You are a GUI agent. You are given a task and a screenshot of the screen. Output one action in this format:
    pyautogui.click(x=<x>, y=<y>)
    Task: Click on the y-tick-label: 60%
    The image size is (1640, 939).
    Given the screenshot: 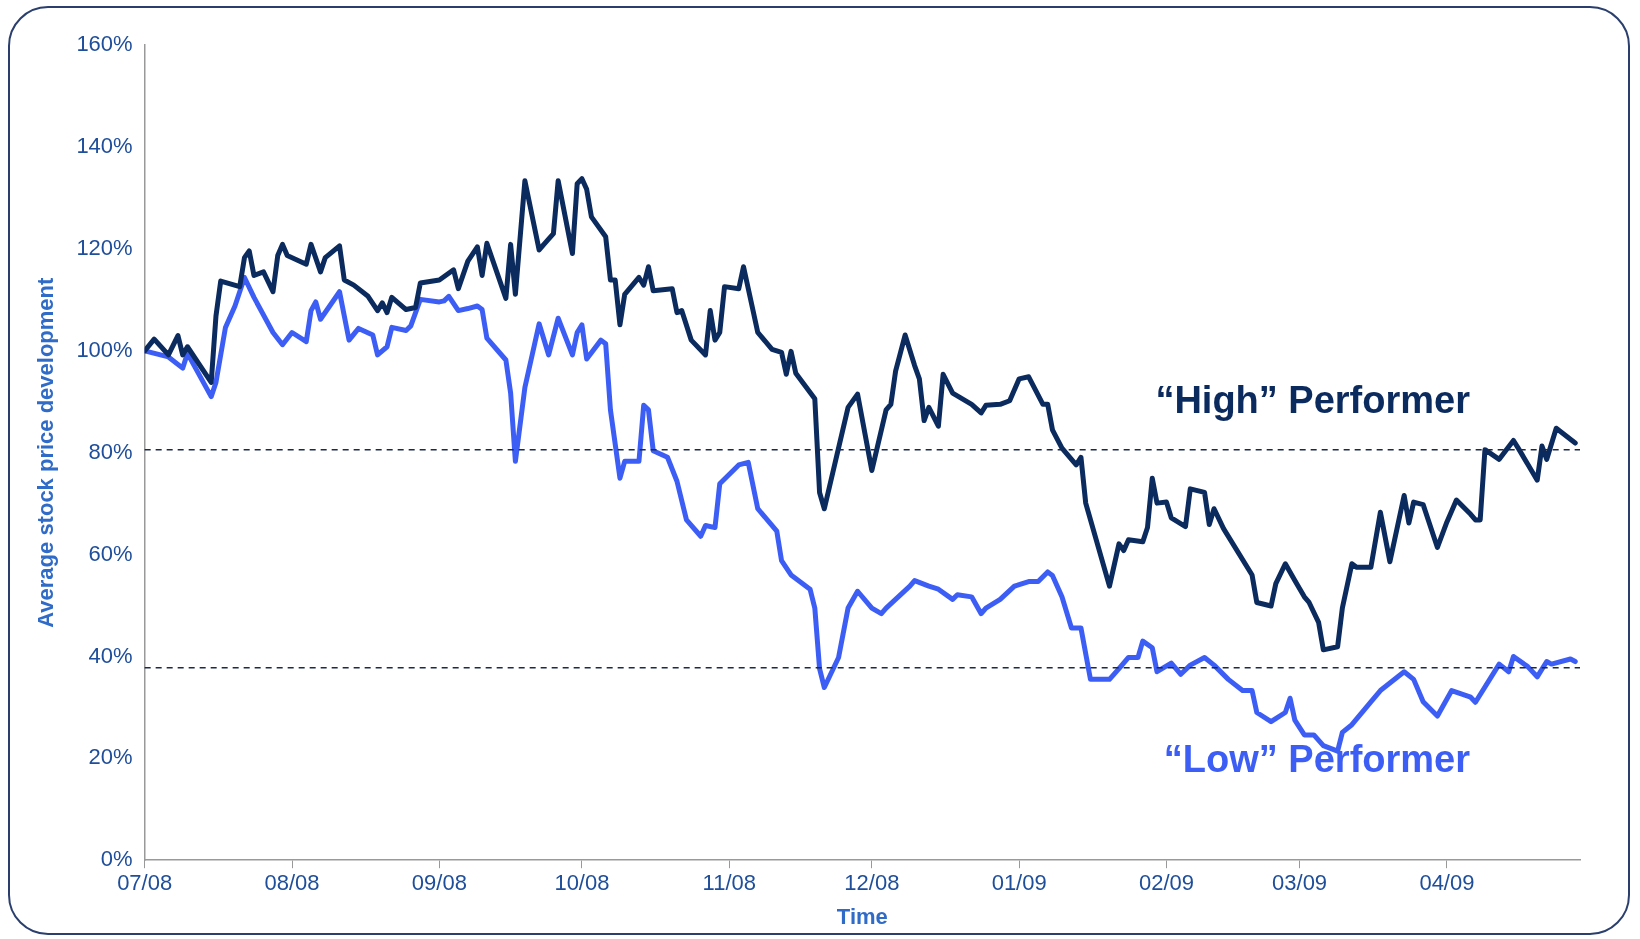 What is the action you would take?
    pyautogui.click(x=110, y=553)
    